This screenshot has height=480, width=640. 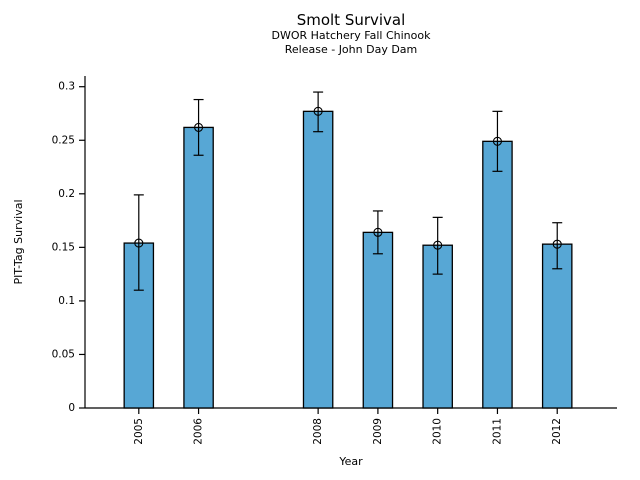 What do you see at coordinates (378, 320) in the screenshot?
I see `bar-2009` at bounding box center [378, 320].